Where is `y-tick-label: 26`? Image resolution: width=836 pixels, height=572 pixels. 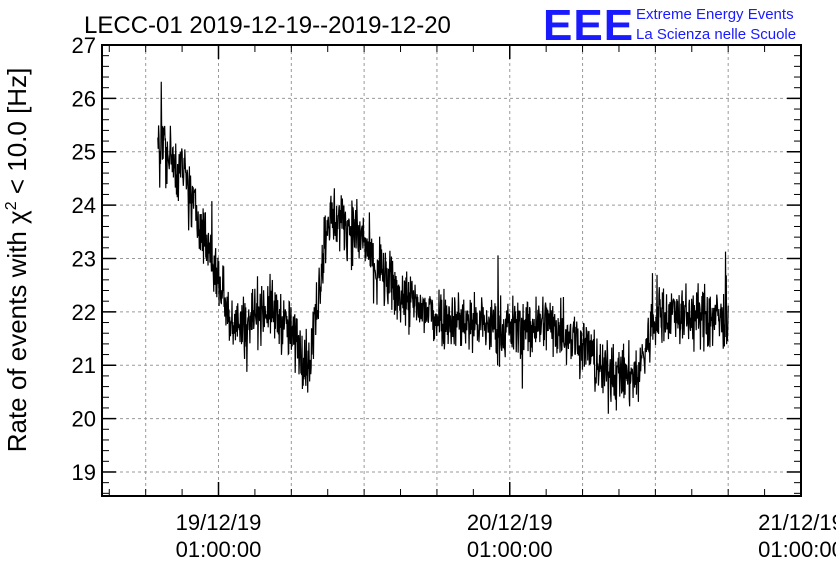 y-tick-label: 26 is located at coordinates (84, 98).